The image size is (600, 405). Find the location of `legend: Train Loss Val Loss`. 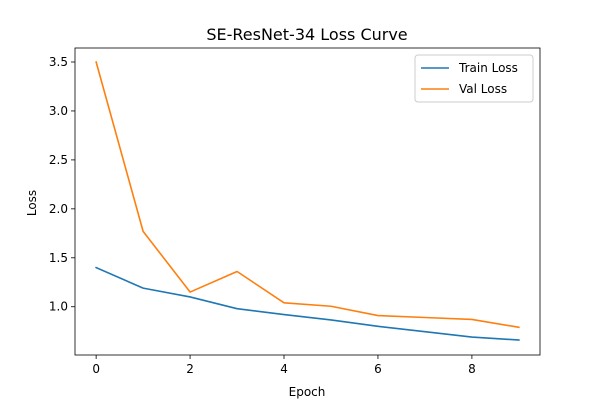

legend: Train Loss Val Loss is located at coordinates (474, 78).